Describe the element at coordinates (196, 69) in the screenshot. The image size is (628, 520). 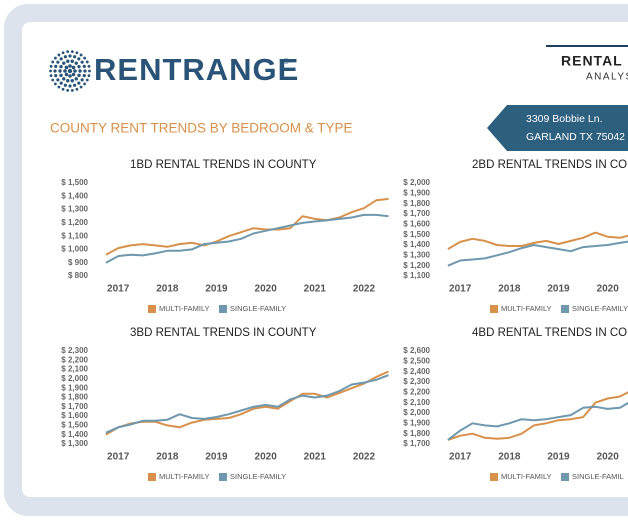
I see `logo-text: RENTRANGE` at that location.